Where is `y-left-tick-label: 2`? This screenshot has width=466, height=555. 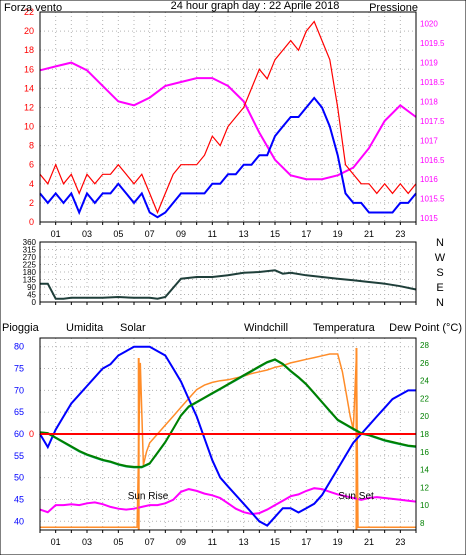 y-left-tick-label: 2 is located at coordinates (31, 203).